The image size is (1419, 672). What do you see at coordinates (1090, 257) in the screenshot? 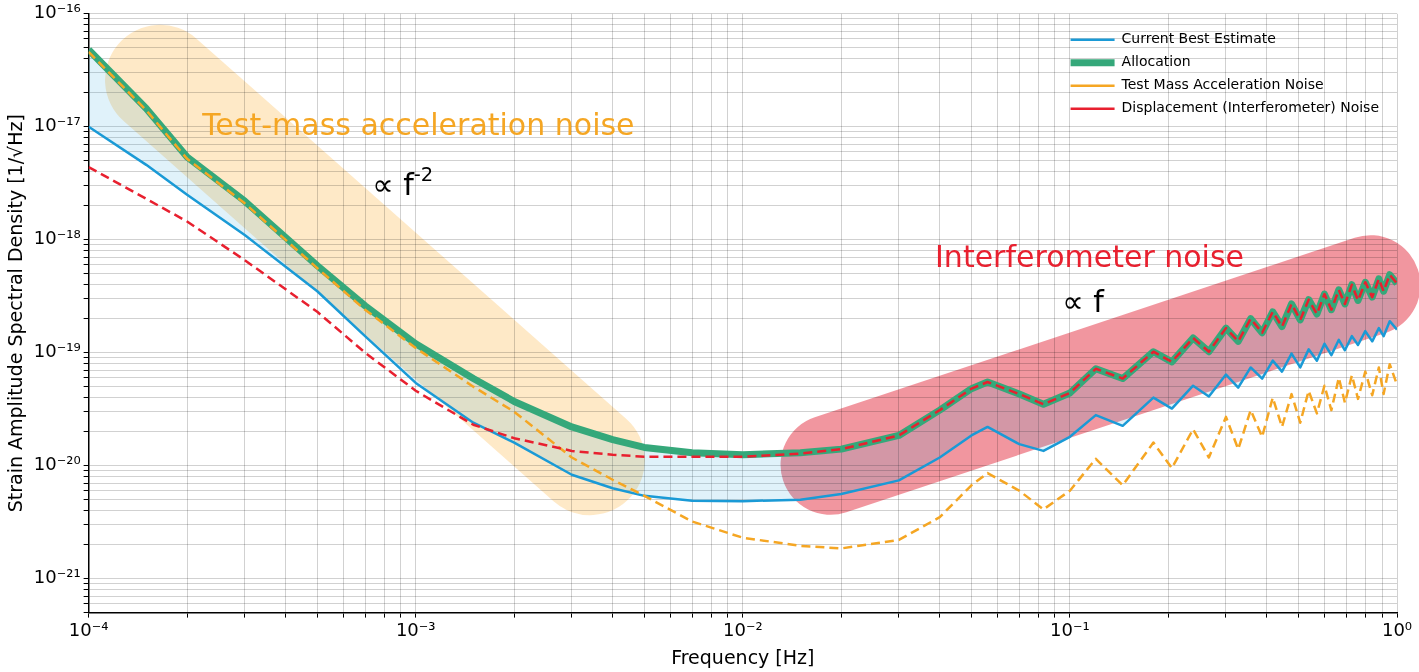
I see `annotation: Interferometer noise` at bounding box center [1090, 257].